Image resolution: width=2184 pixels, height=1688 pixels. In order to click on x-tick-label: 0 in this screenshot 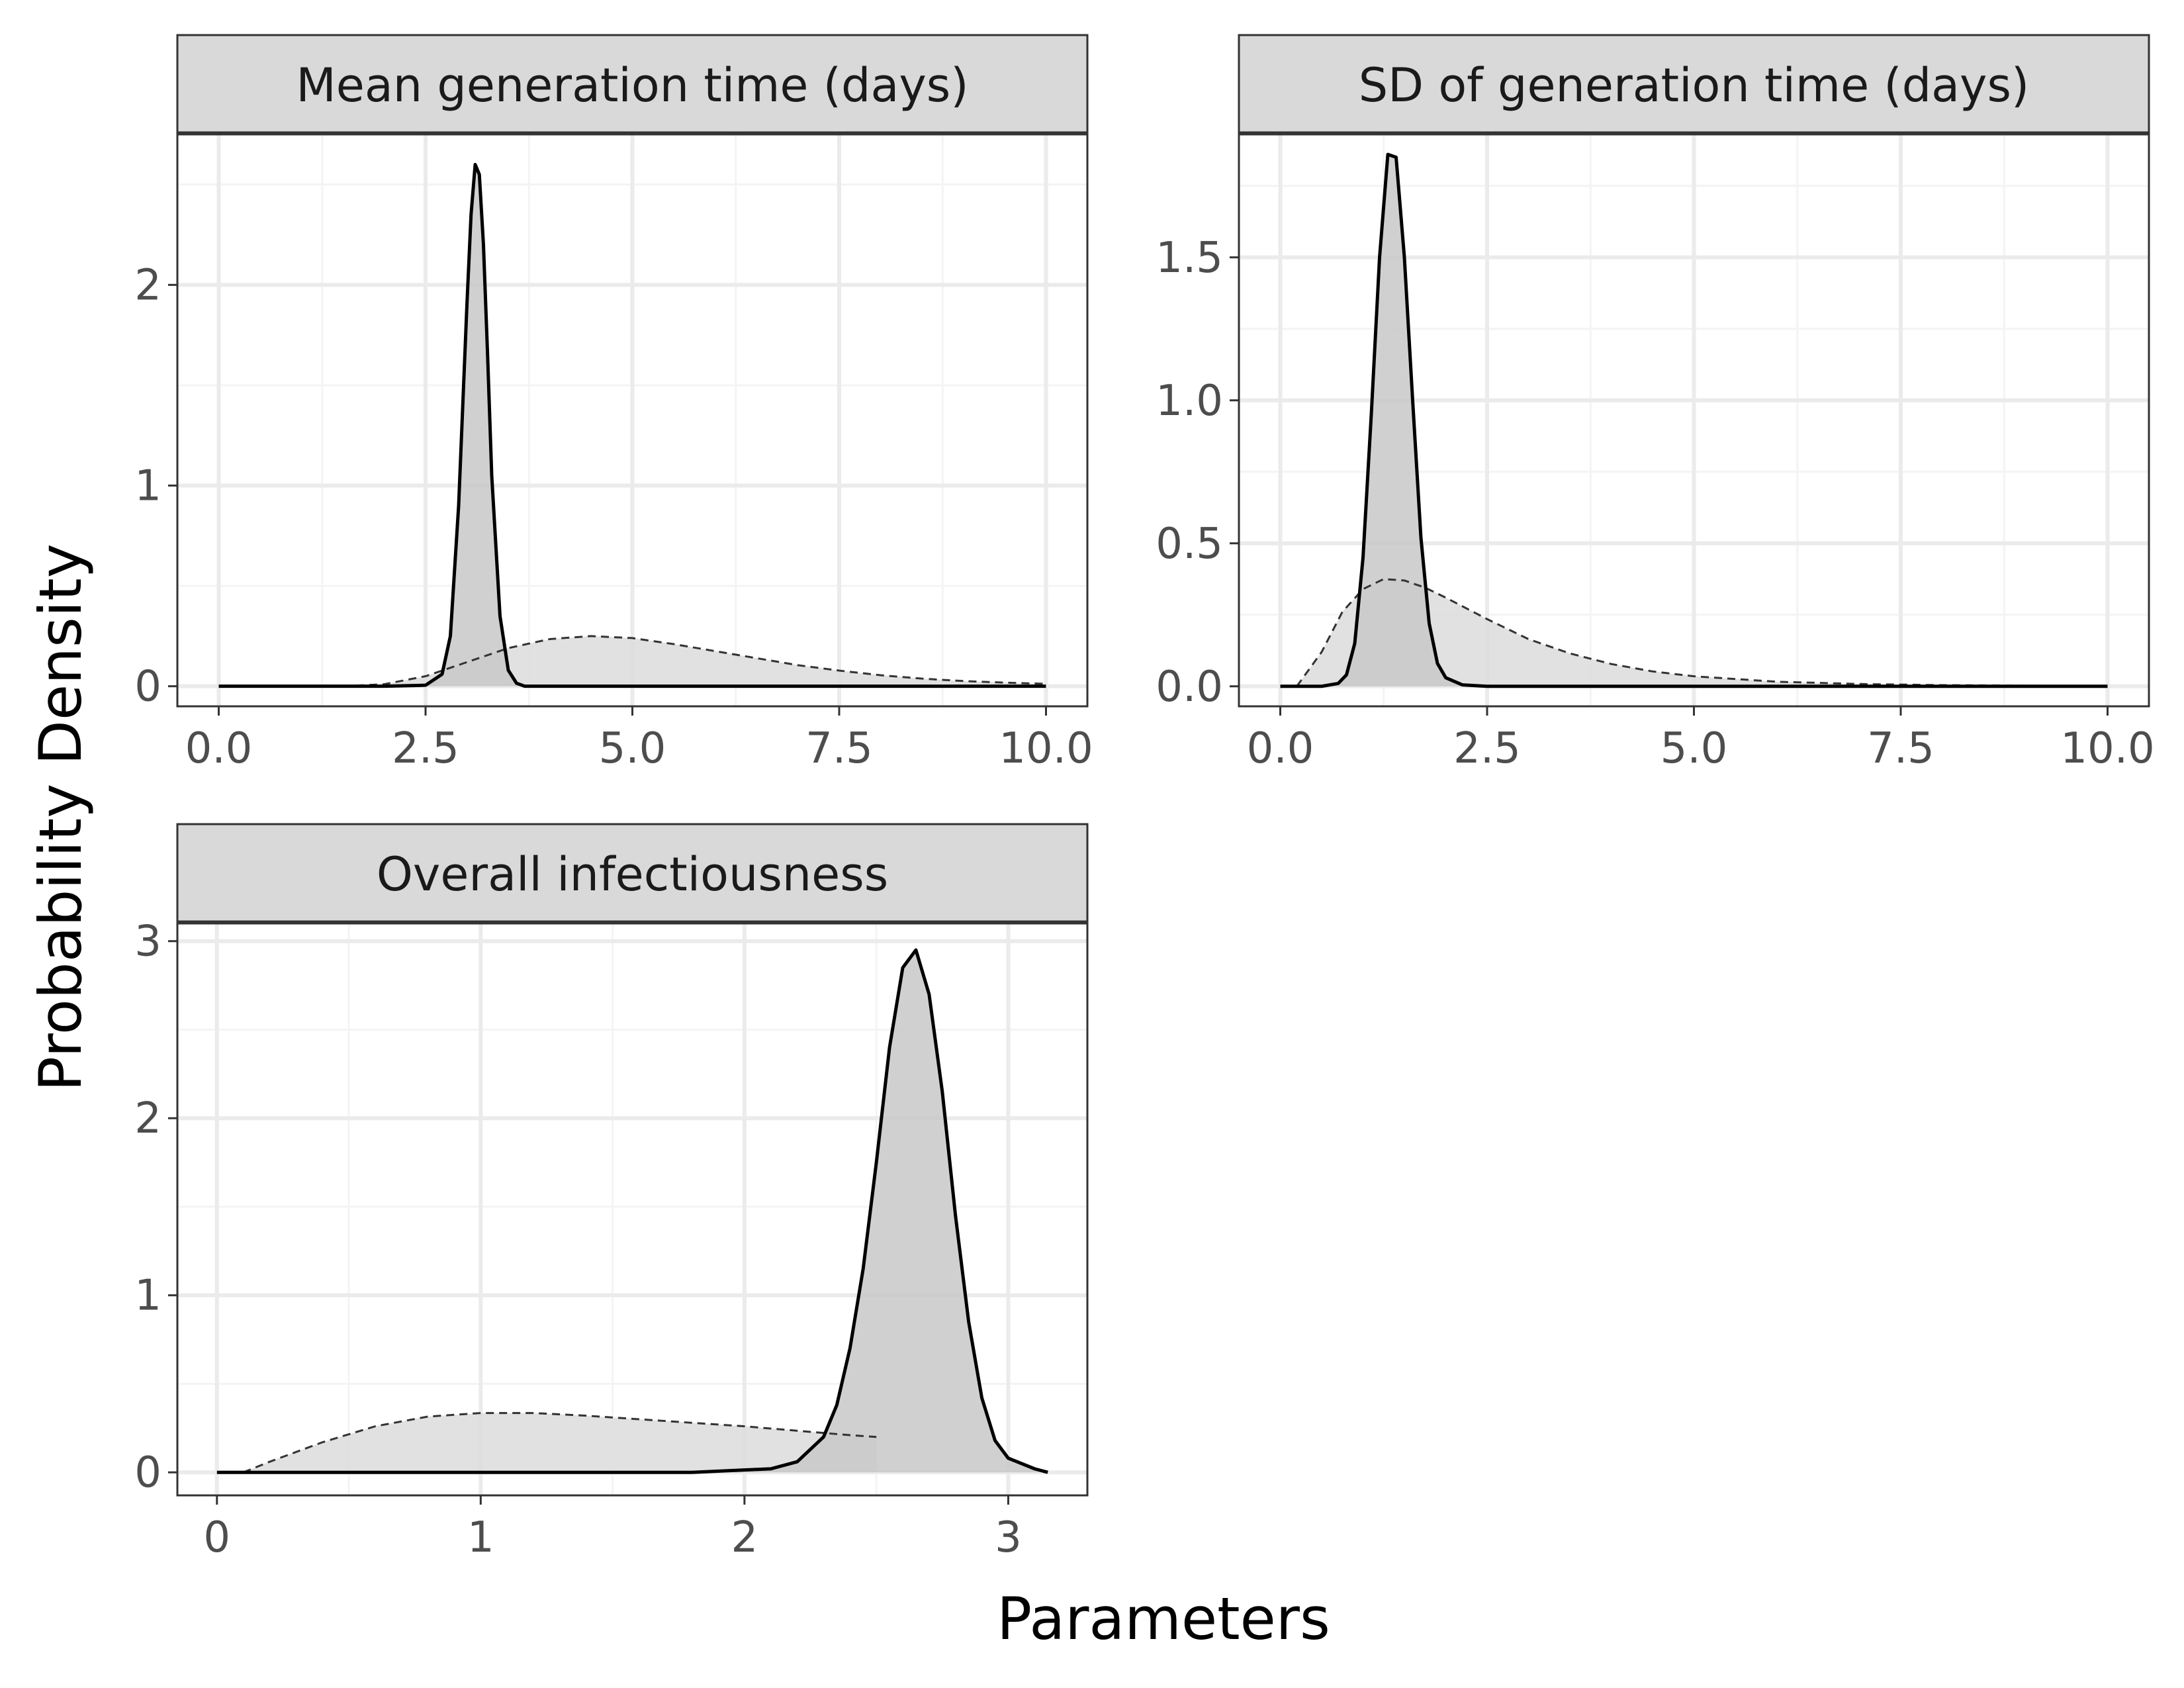, I will do `click(216, 1537)`.